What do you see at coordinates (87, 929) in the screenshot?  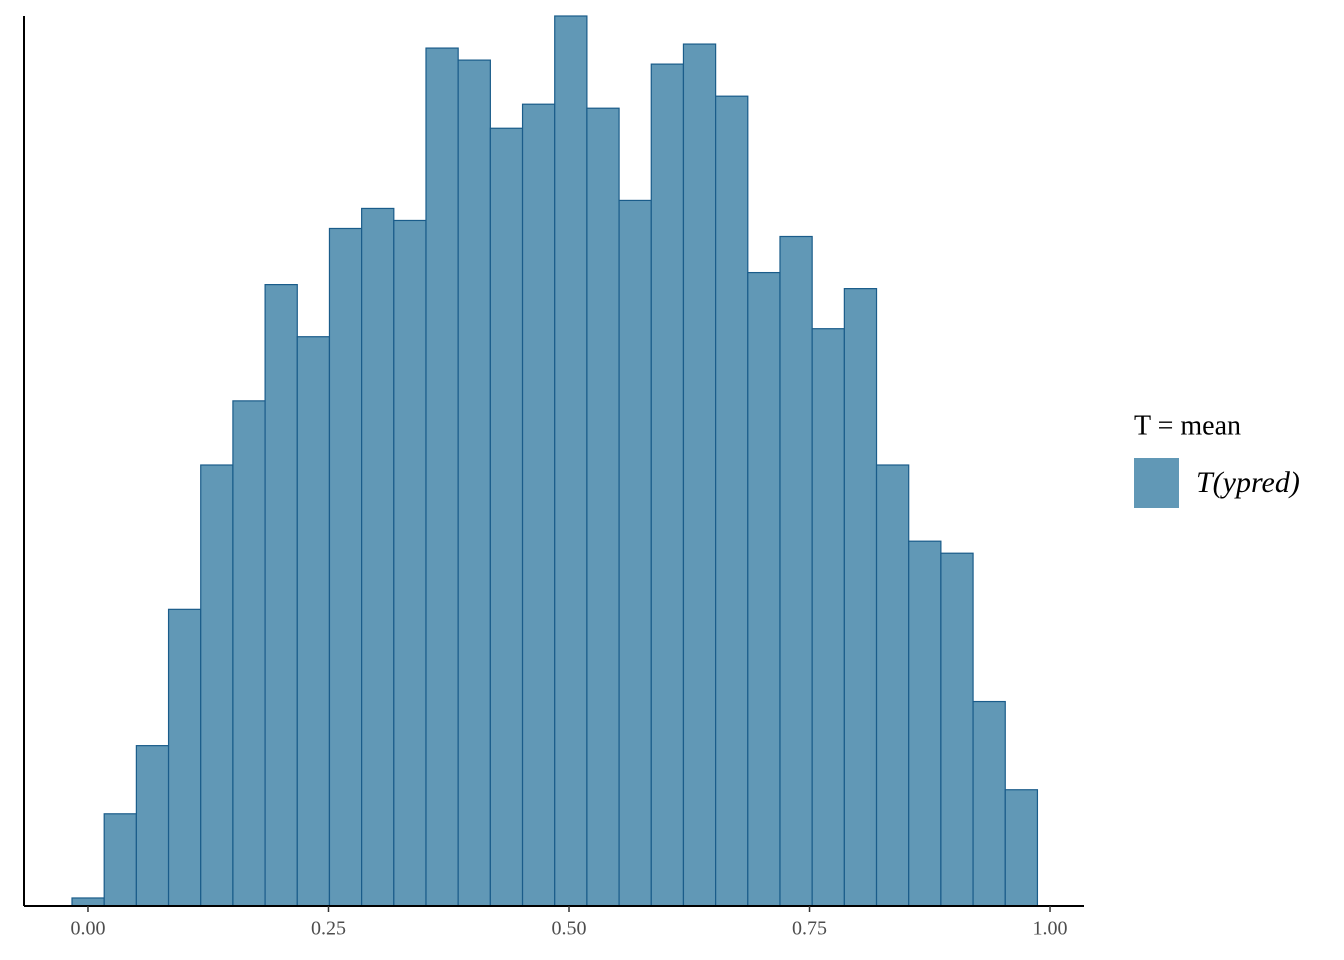 I see `x-tick-label: 0.00` at bounding box center [87, 929].